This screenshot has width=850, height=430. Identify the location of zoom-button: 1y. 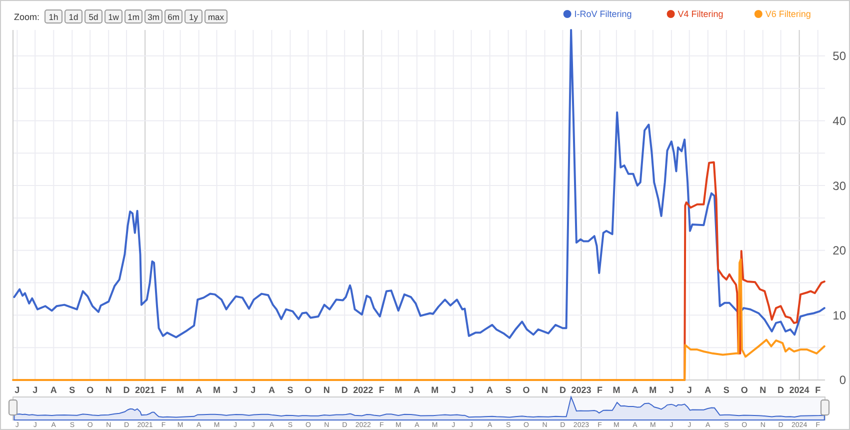
(193, 17).